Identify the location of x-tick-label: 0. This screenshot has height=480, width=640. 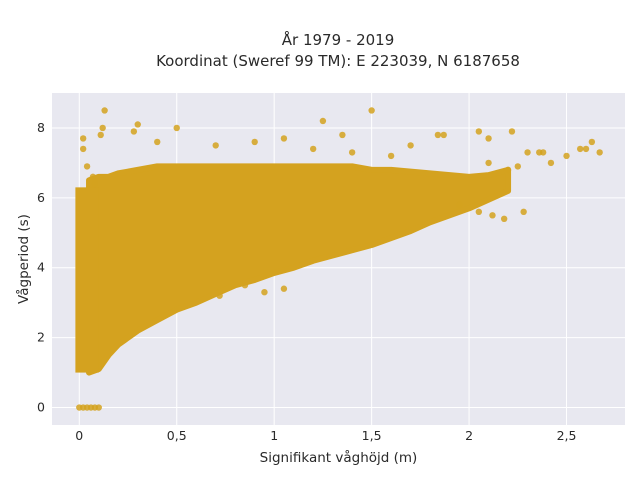
(79, 435).